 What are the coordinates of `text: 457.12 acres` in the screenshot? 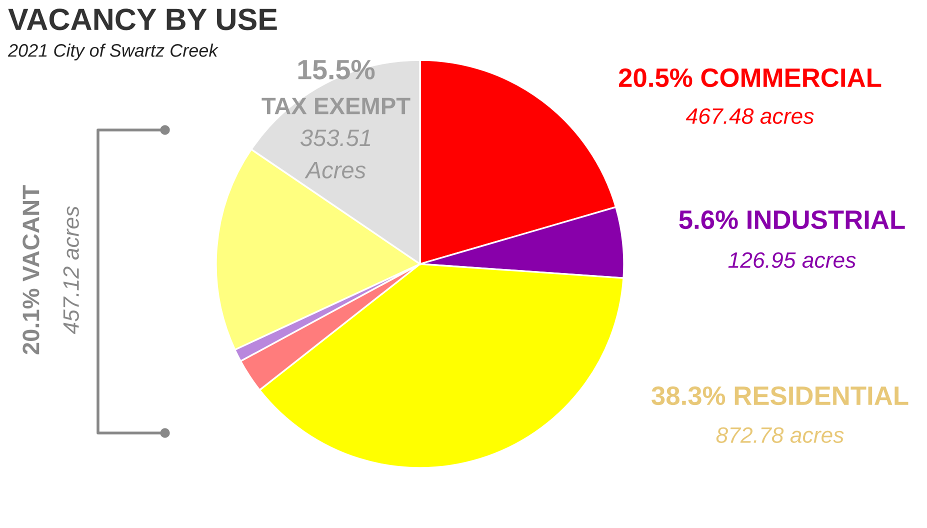 It's located at (71, 270).